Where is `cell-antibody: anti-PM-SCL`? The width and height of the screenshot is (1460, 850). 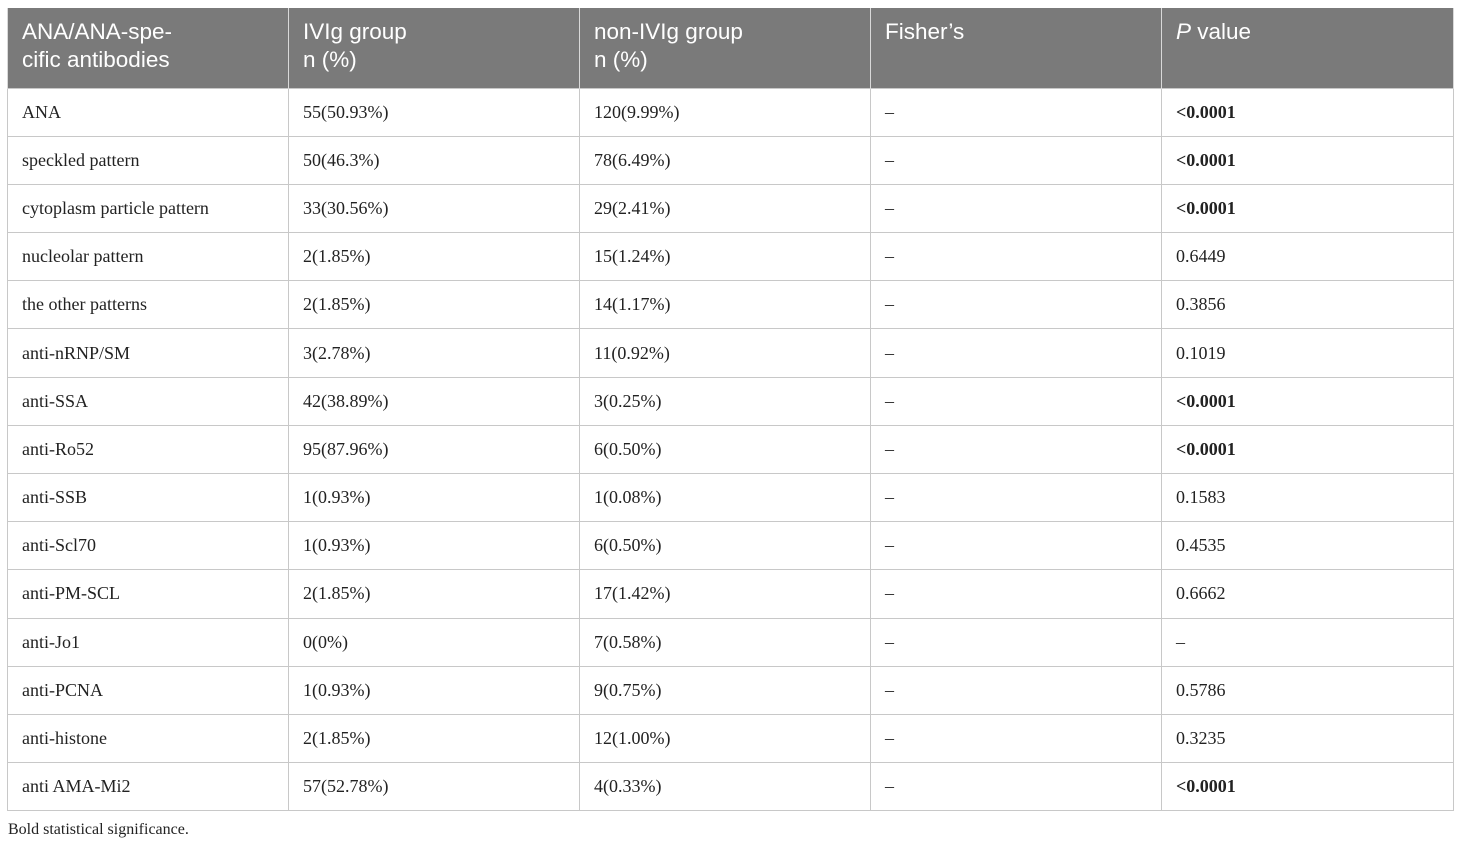
cell-antibody: anti-PM-SCL is located at coordinates (148, 594).